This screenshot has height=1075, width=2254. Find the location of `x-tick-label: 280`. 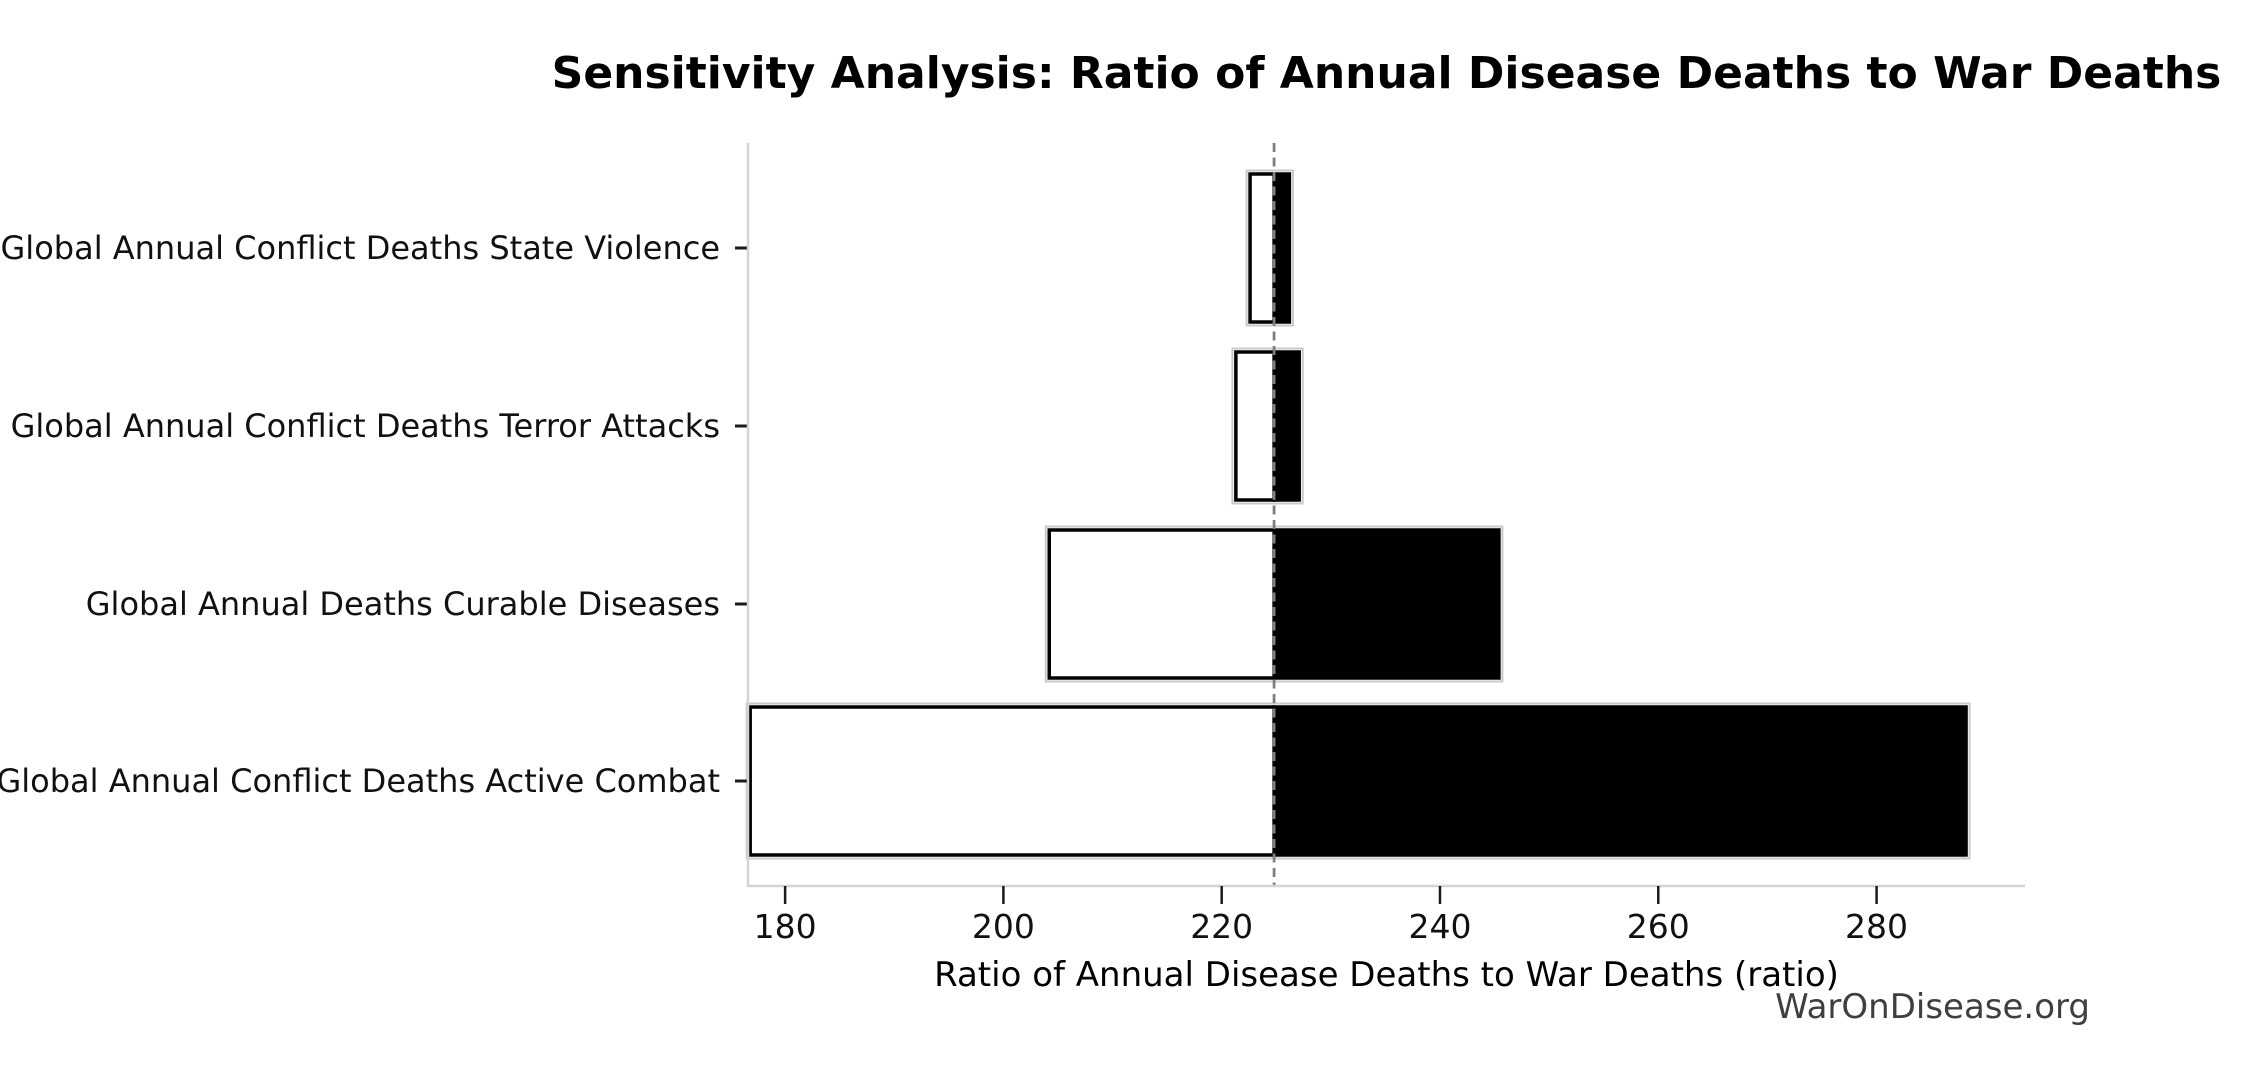

x-tick-label: 280 is located at coordinates (1876, 926).